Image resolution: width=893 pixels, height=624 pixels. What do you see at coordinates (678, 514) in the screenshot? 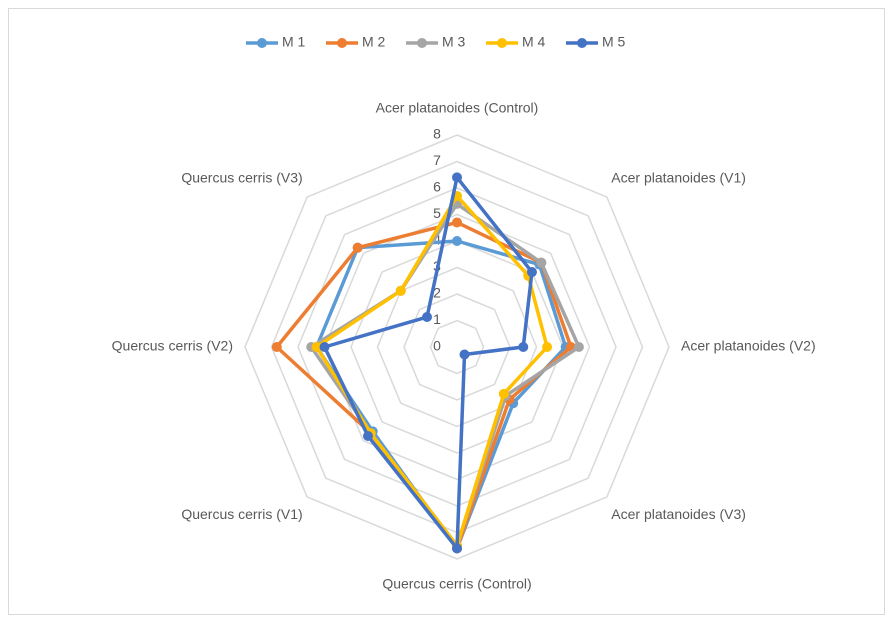
I see `category-label: Acer platanoides (V3)` at bounding box center [678, 514].